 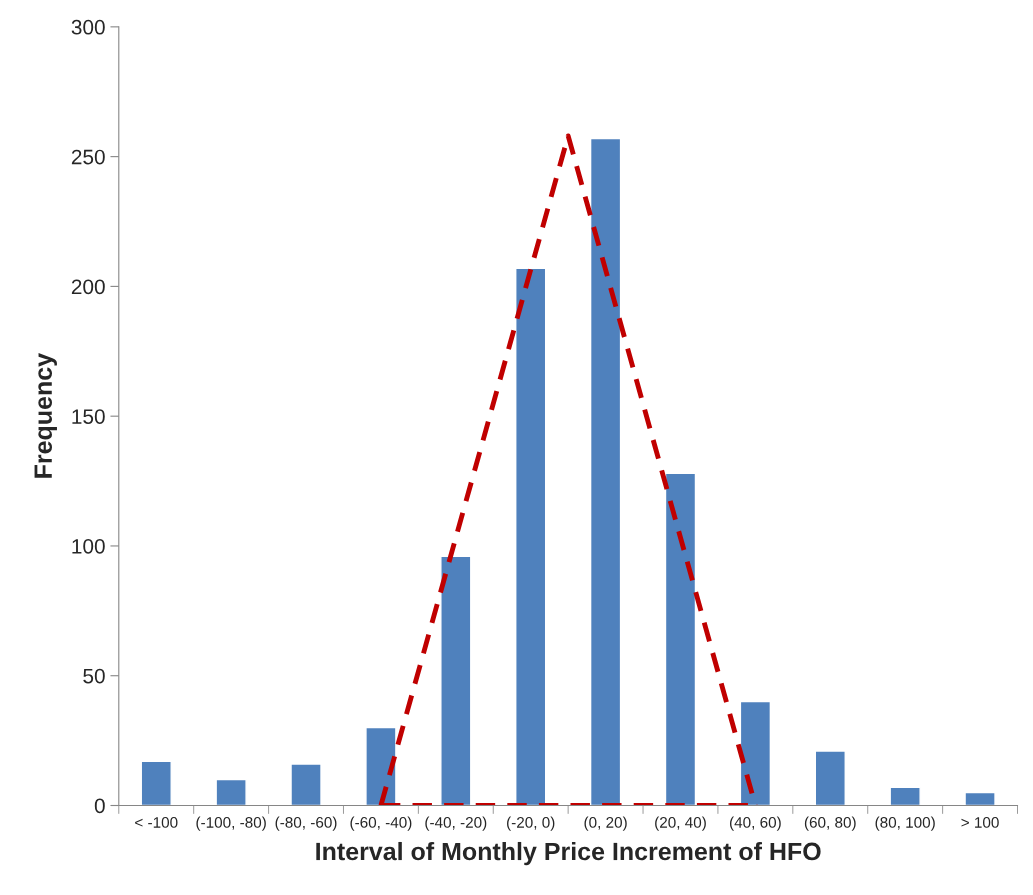 I want to click on x-tick-label: > 100, so click(x=980, y=822).